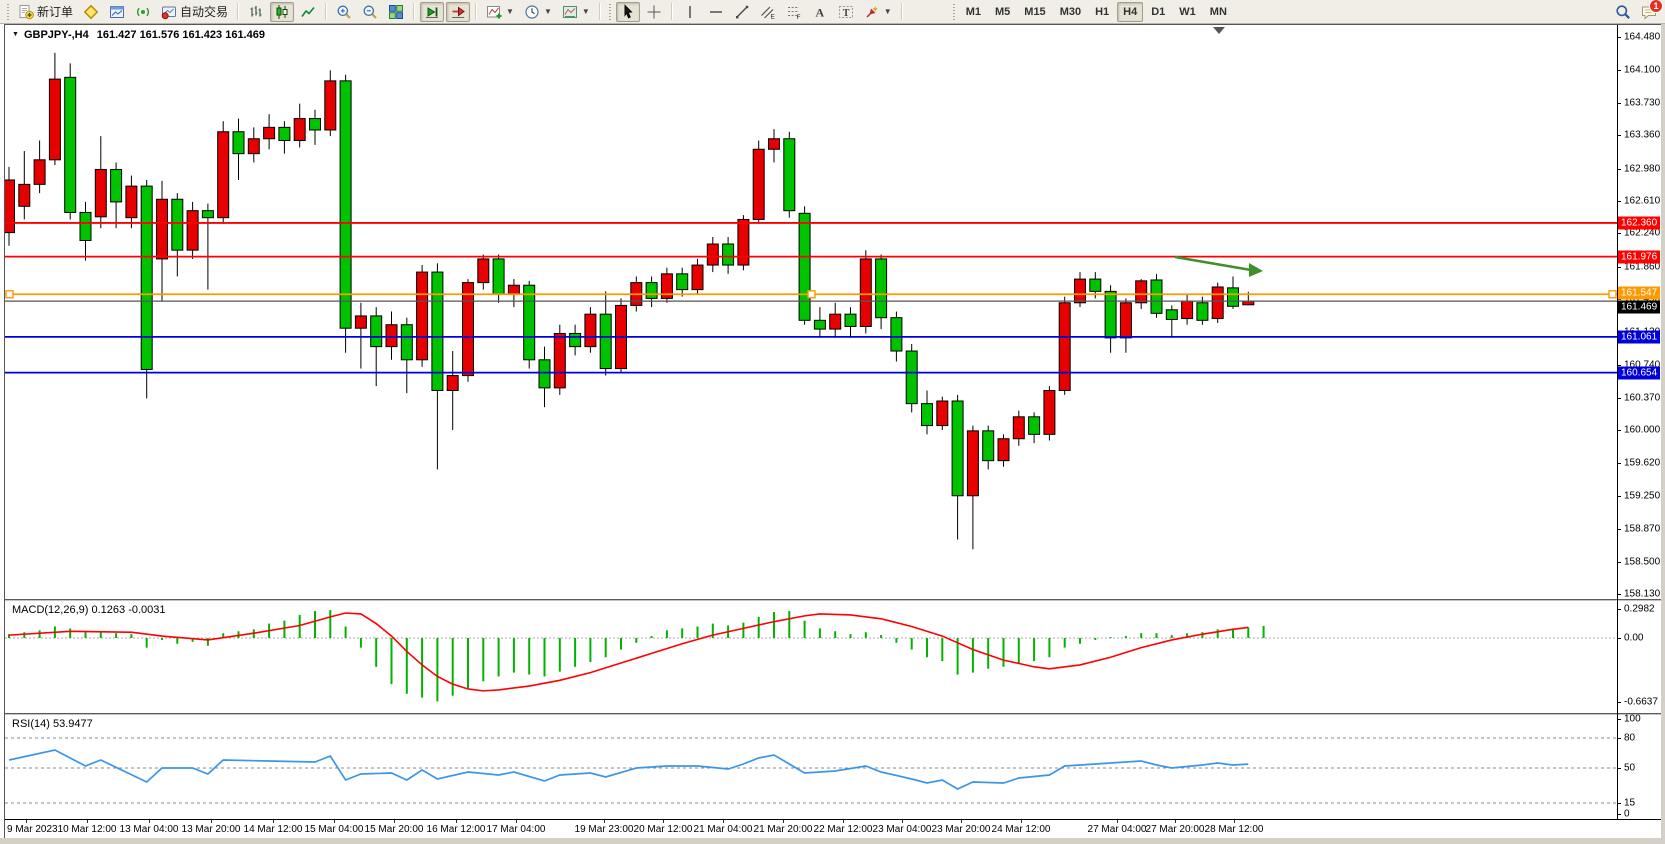 This screenshot has width=1665, height=844. What do you see at coordinates (516, 829) in the screenshot?
I see `time-axis-label: 17 Mar 04:00` at bounding box center [516, 829].